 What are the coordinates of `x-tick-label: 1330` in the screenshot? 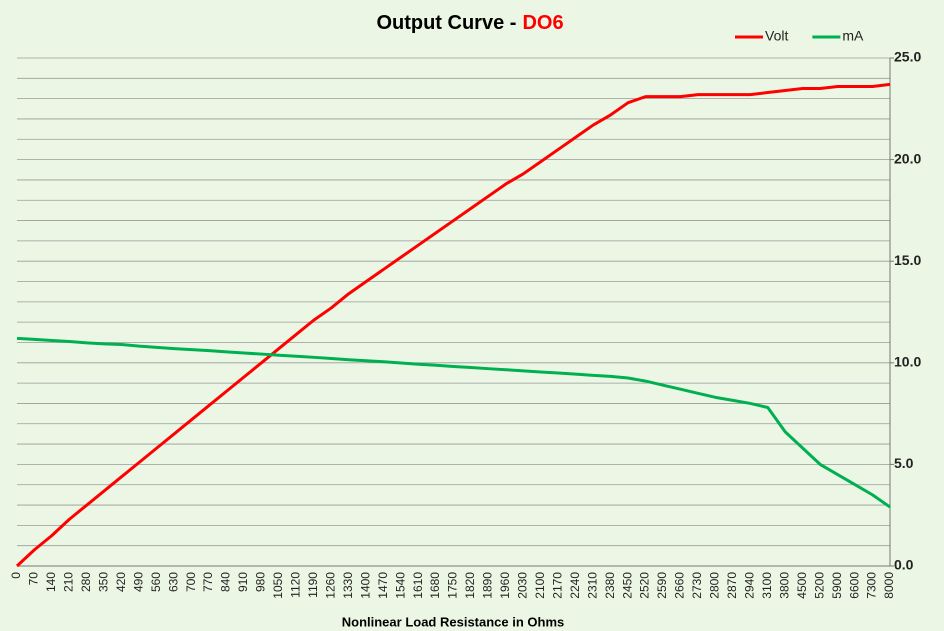 It's located at (348, 585).